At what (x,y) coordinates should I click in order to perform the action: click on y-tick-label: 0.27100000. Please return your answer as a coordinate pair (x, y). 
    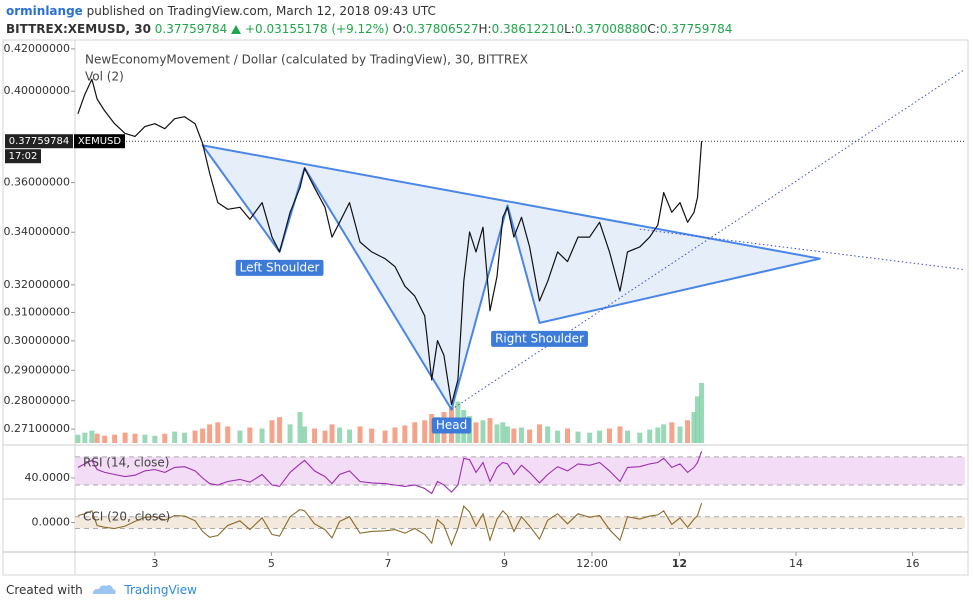
    Looking at the image, I should click on (37, 428).